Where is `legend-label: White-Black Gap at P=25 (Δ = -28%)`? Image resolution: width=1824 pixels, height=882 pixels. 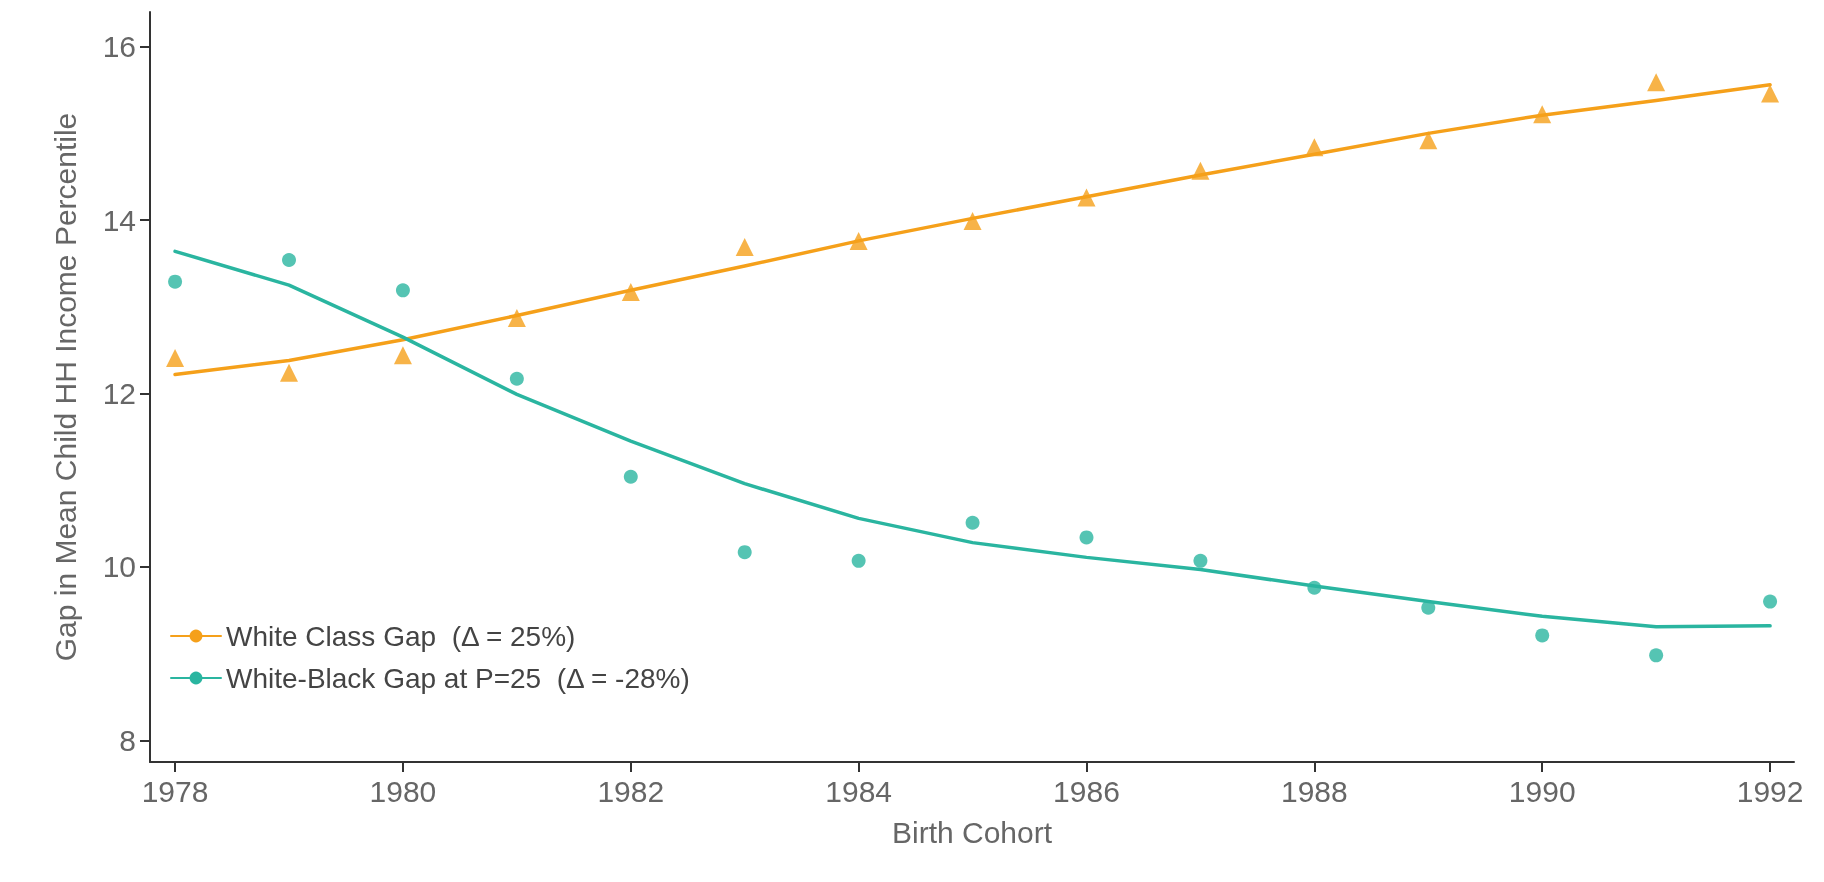
legend-label: White-Black Gap at P=25 (Δ = -28%) is located at coordinates (458, 678).